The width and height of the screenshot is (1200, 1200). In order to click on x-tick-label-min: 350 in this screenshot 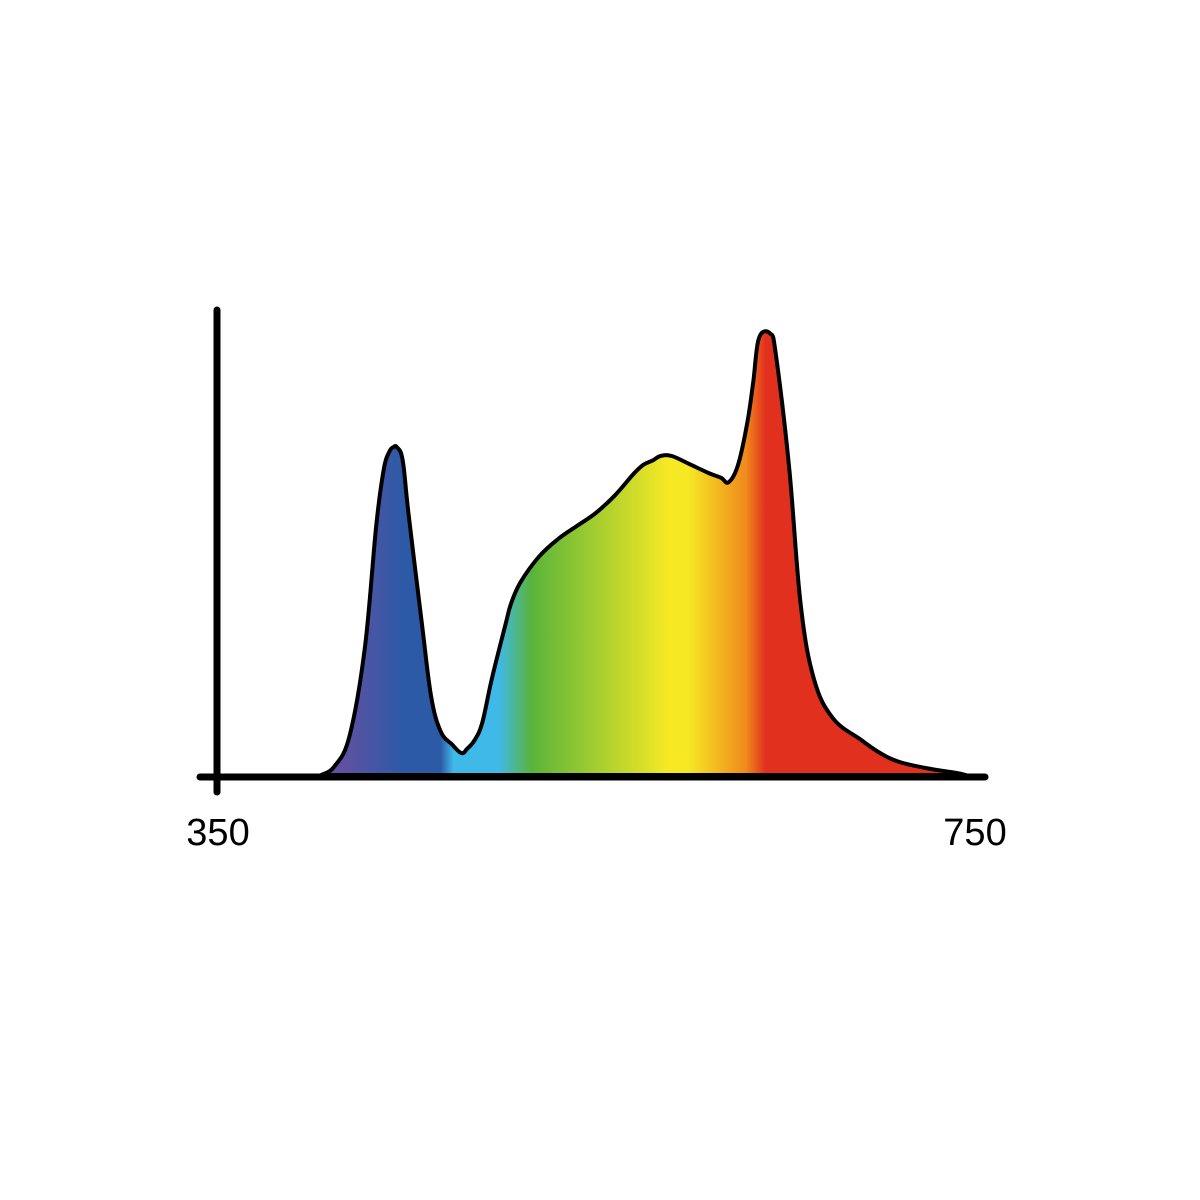, I will do `click(217, 833)`.